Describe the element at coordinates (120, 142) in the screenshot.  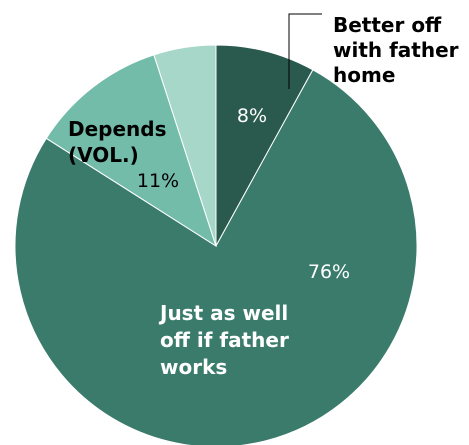
I see `label-depends-vol: Depends (VOL.)` at that location.